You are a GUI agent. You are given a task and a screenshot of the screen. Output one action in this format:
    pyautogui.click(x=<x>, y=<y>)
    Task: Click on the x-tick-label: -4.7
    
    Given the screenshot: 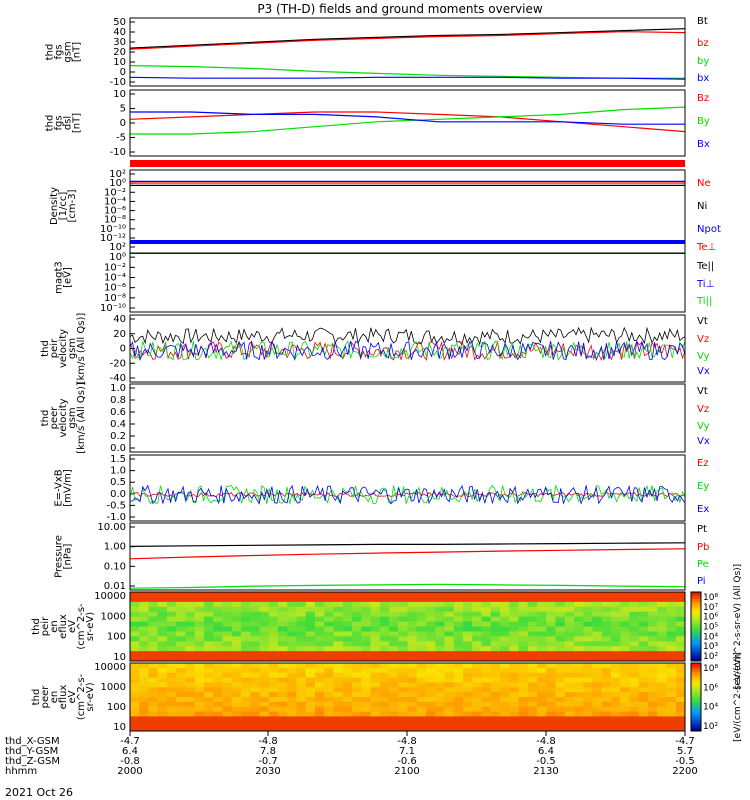 What is the action you would take?
    pyautogui.click(x=685, y=741)
    